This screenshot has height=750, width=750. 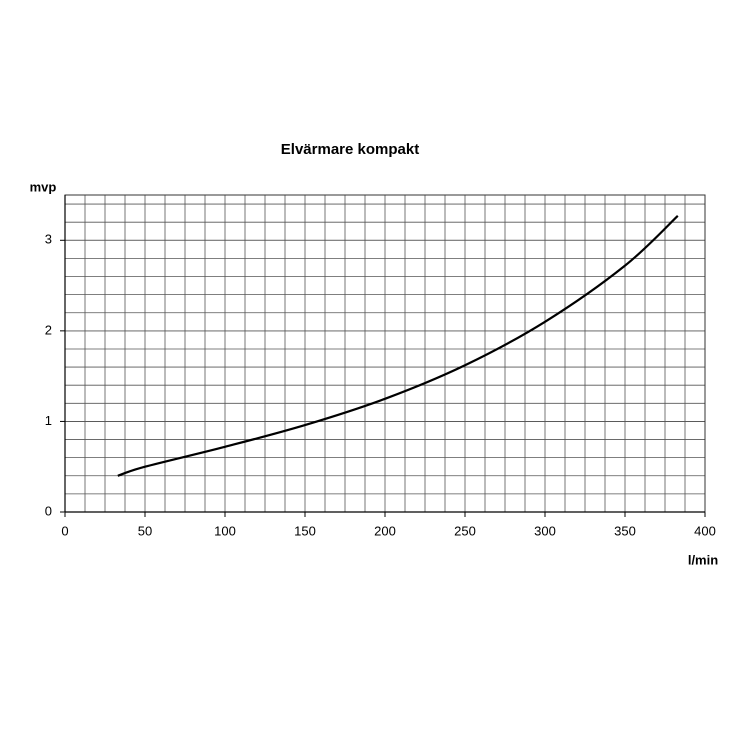 I want to click on x-tick-label: 250, so click(x=465, y=530).